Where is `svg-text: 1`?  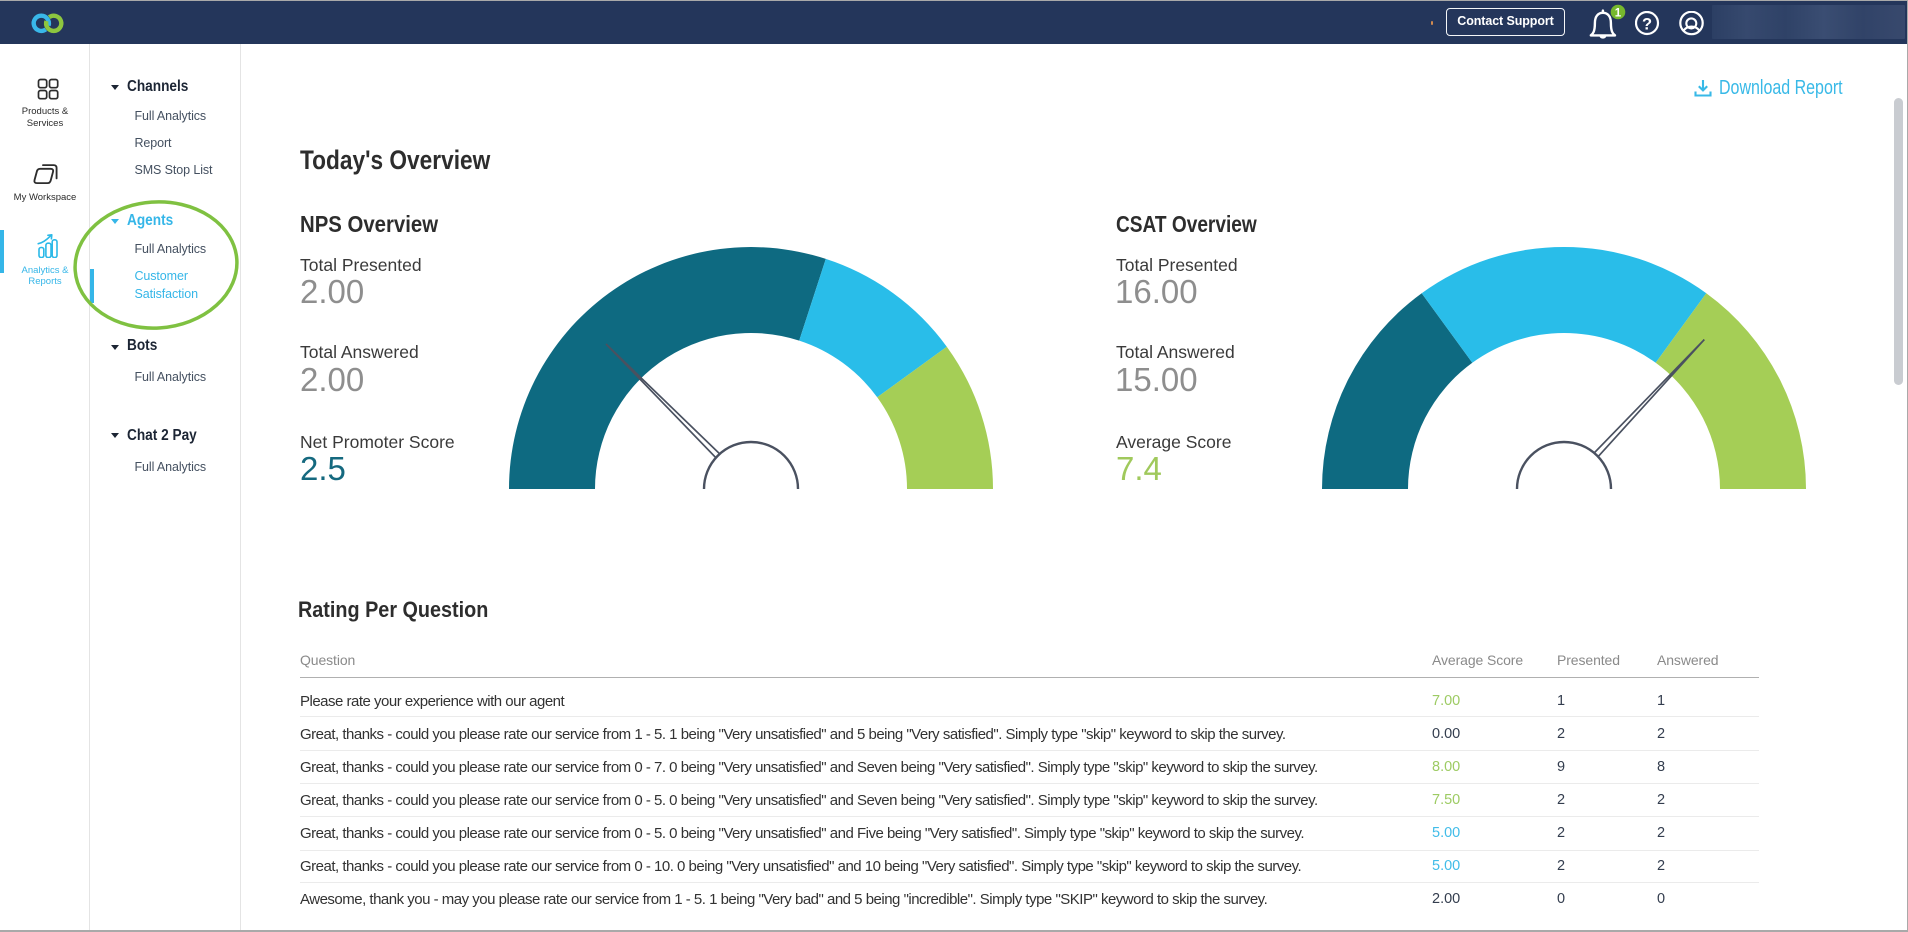 svg-text: 1 is located at coordinates (1618, 13).